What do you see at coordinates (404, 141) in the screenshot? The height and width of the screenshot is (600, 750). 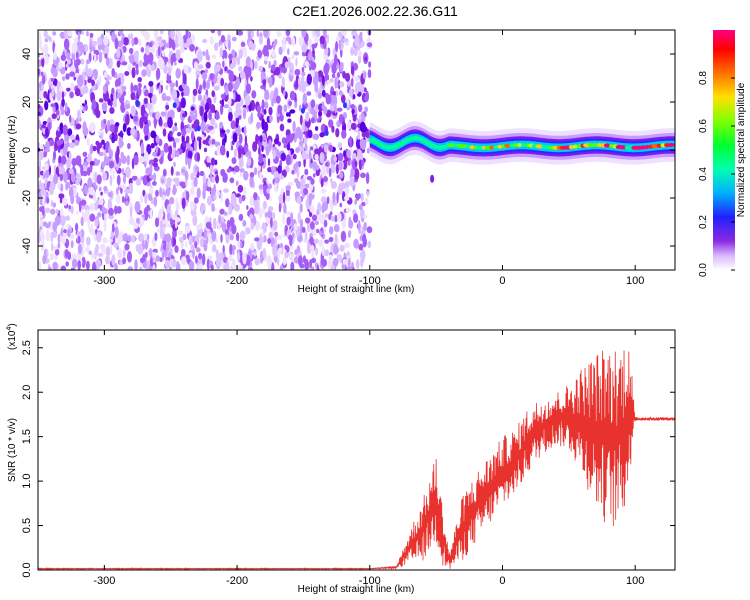 I see `heatmap-signal-cell` at bounding box center [404, 141].